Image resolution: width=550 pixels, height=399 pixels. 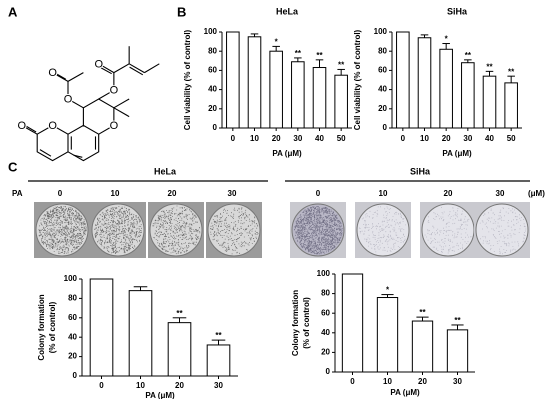 What do you see at coordinates (187, 79) in the screenshot?
I see `y-axis-label: Cell viability (% of control)` at bounding box center [187, 79].